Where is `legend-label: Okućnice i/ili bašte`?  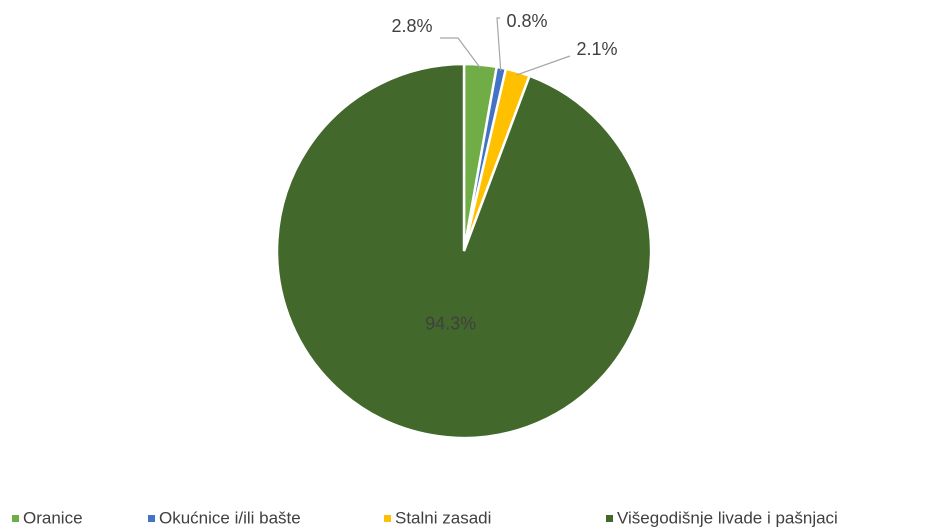 legend-label: Okućnice i/ili bašte is located at coordinates (230, 517).